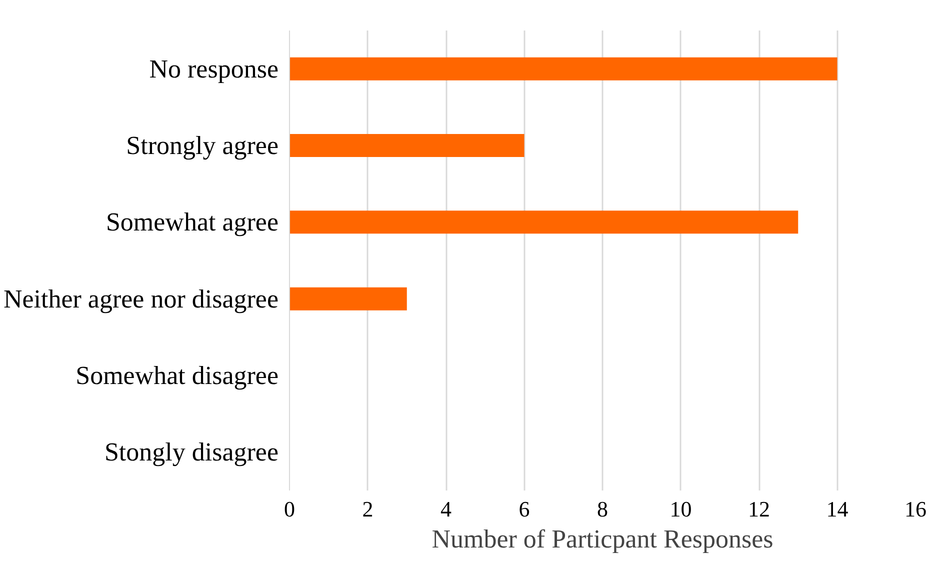  Describe the element at coordinates (837, 509) in the screenshot. I see `x-tick-label: 14` at that location.